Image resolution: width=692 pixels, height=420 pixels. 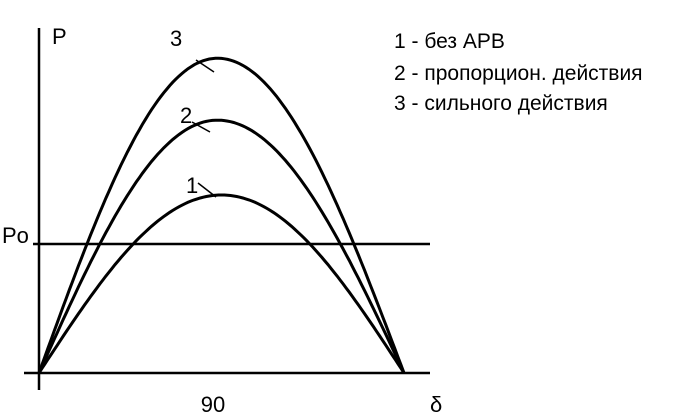 I want to click on y-axis-label: P, so click(x=59, y=36).